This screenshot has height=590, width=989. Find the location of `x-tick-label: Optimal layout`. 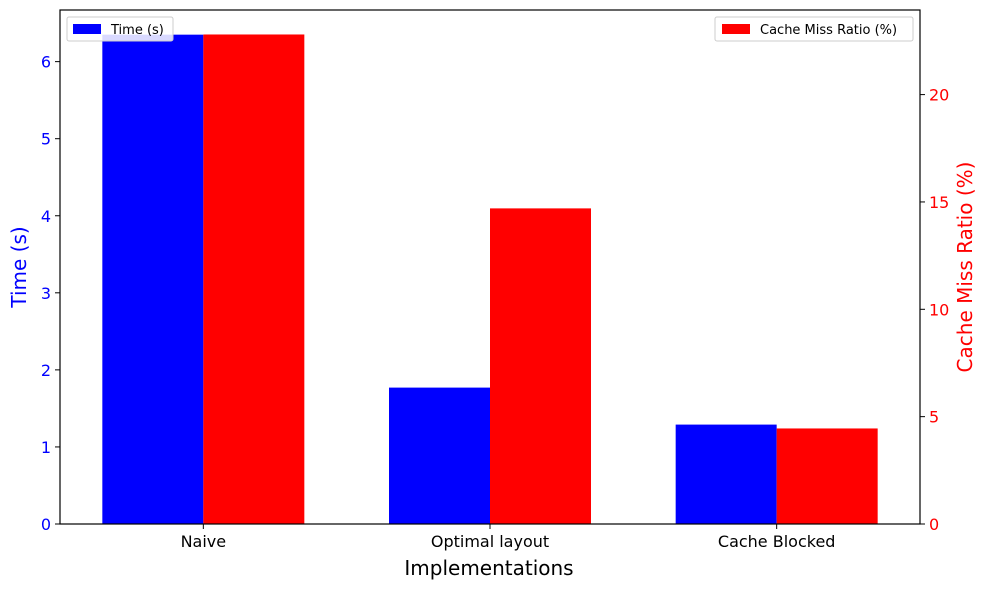

x-tick-label: Optimal layout is located at coordinates (490, 541).